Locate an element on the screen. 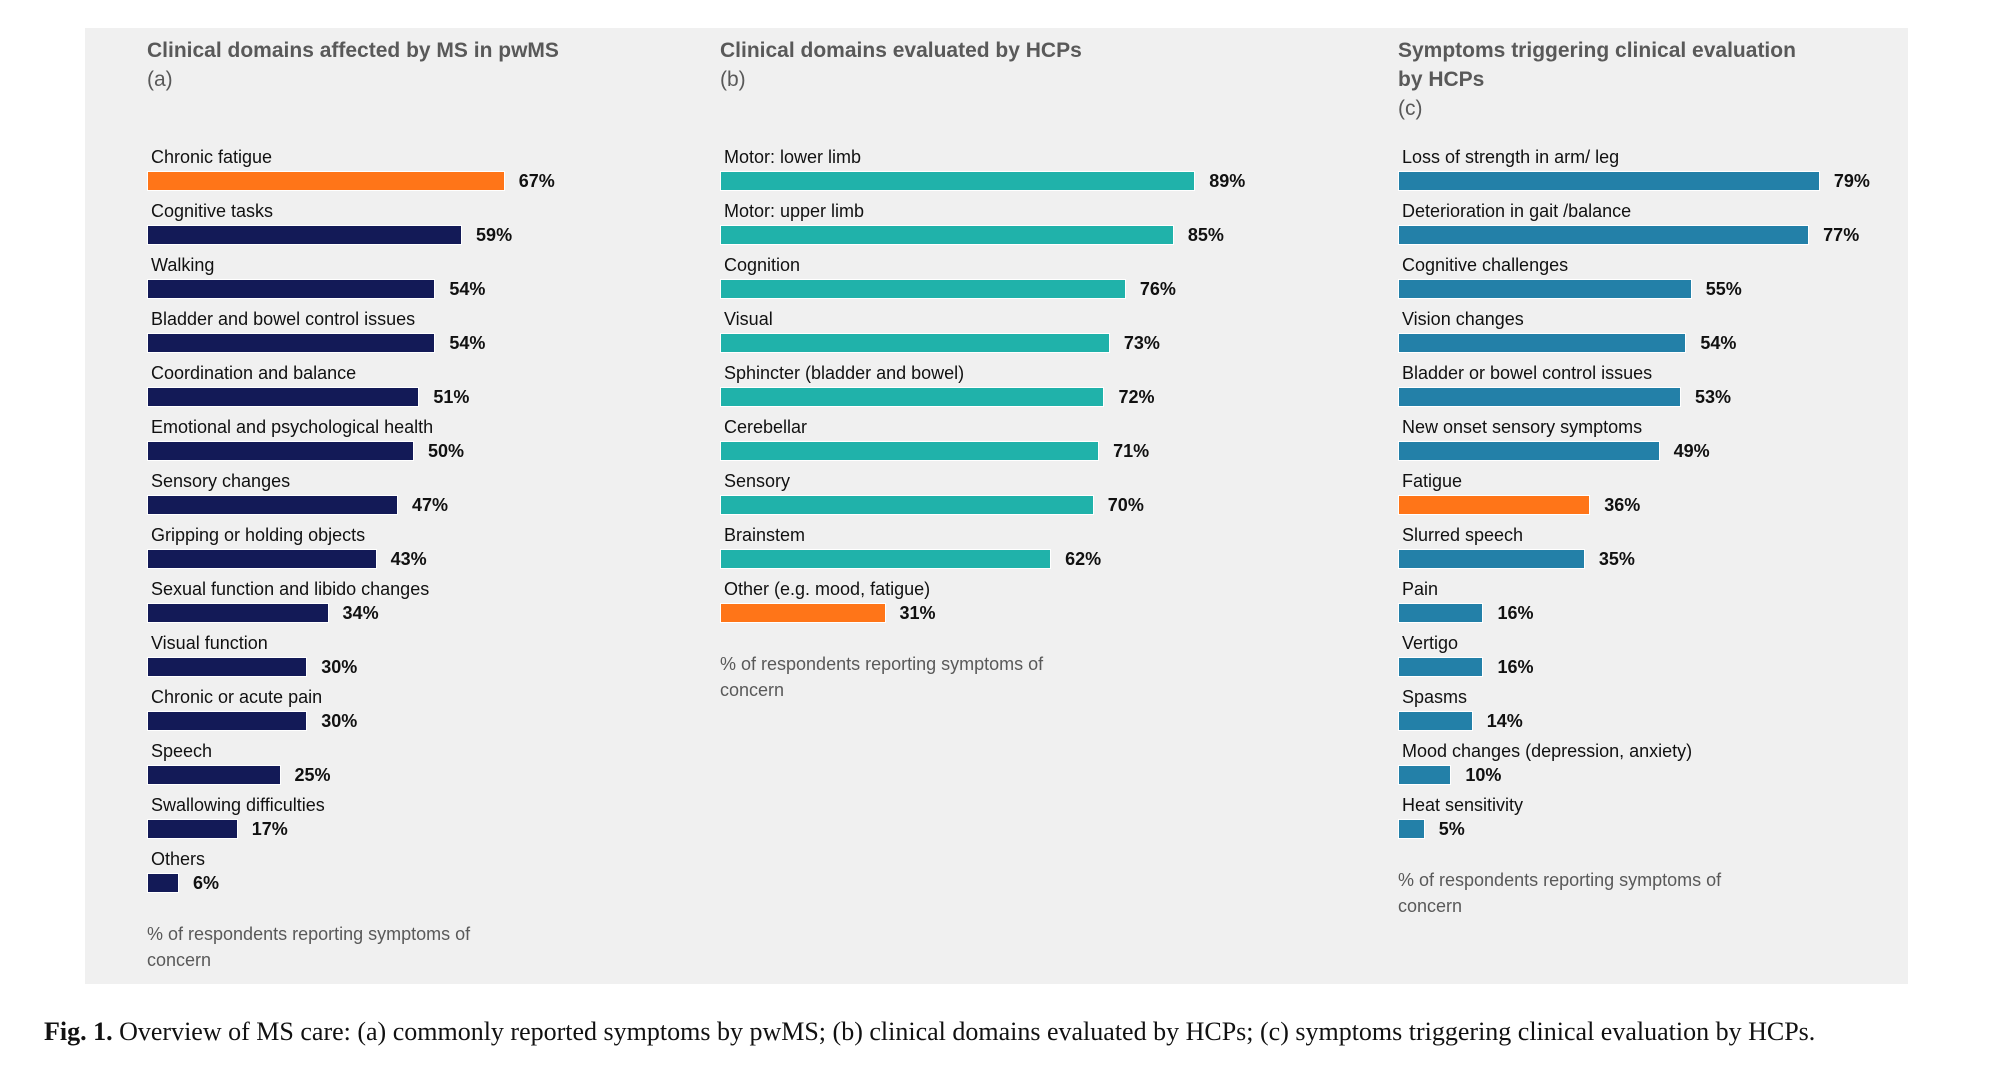 The width and height of the screenshot is (2006, 1083). value-label: 5% is located at coordinates (1451, 829).